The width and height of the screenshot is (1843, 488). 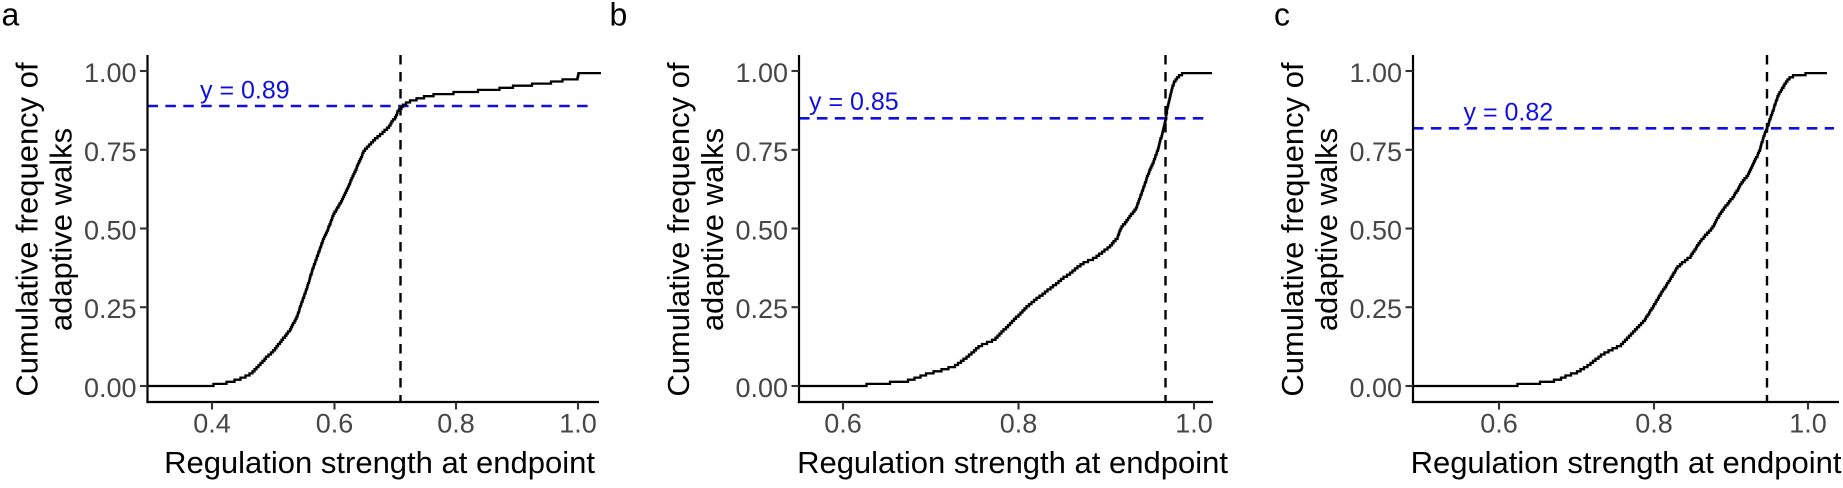 What do you see at coordinates (1282, 16) in the screenshot?
I see `svg-text: c` at bounding box center [1282, 16].